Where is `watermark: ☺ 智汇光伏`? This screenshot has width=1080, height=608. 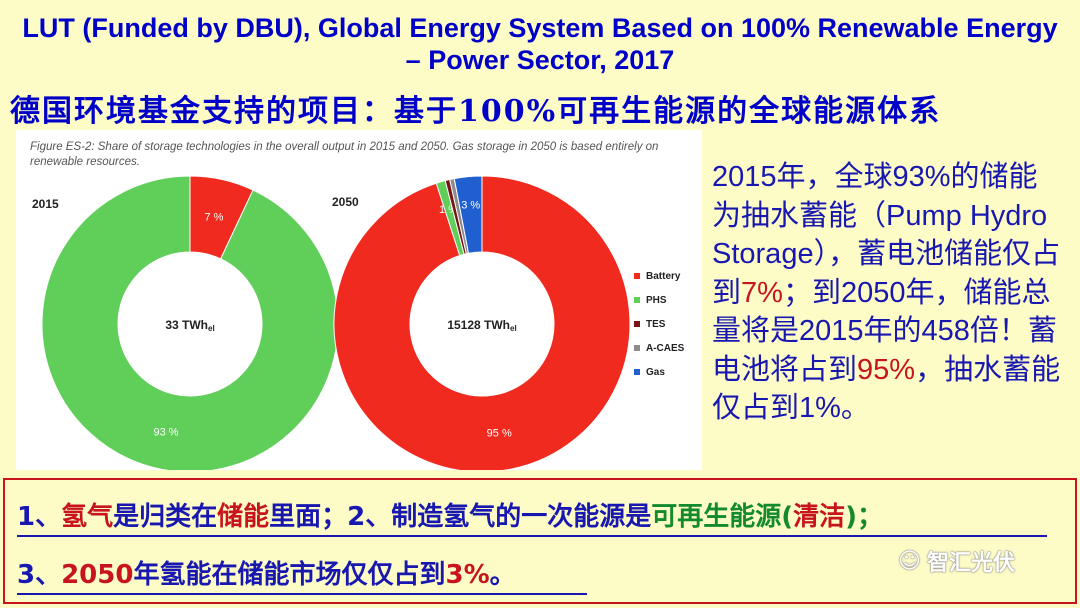 watermark: ☺ 智汇光伏 is located at coordinates (956, 561).